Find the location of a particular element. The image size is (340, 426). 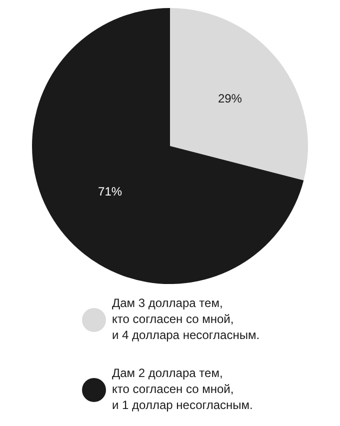

legend-label: Дам 3 доллара тем, кто согласен со мной, и 4 доллара несогласным. is located at coordinates (186, 319).